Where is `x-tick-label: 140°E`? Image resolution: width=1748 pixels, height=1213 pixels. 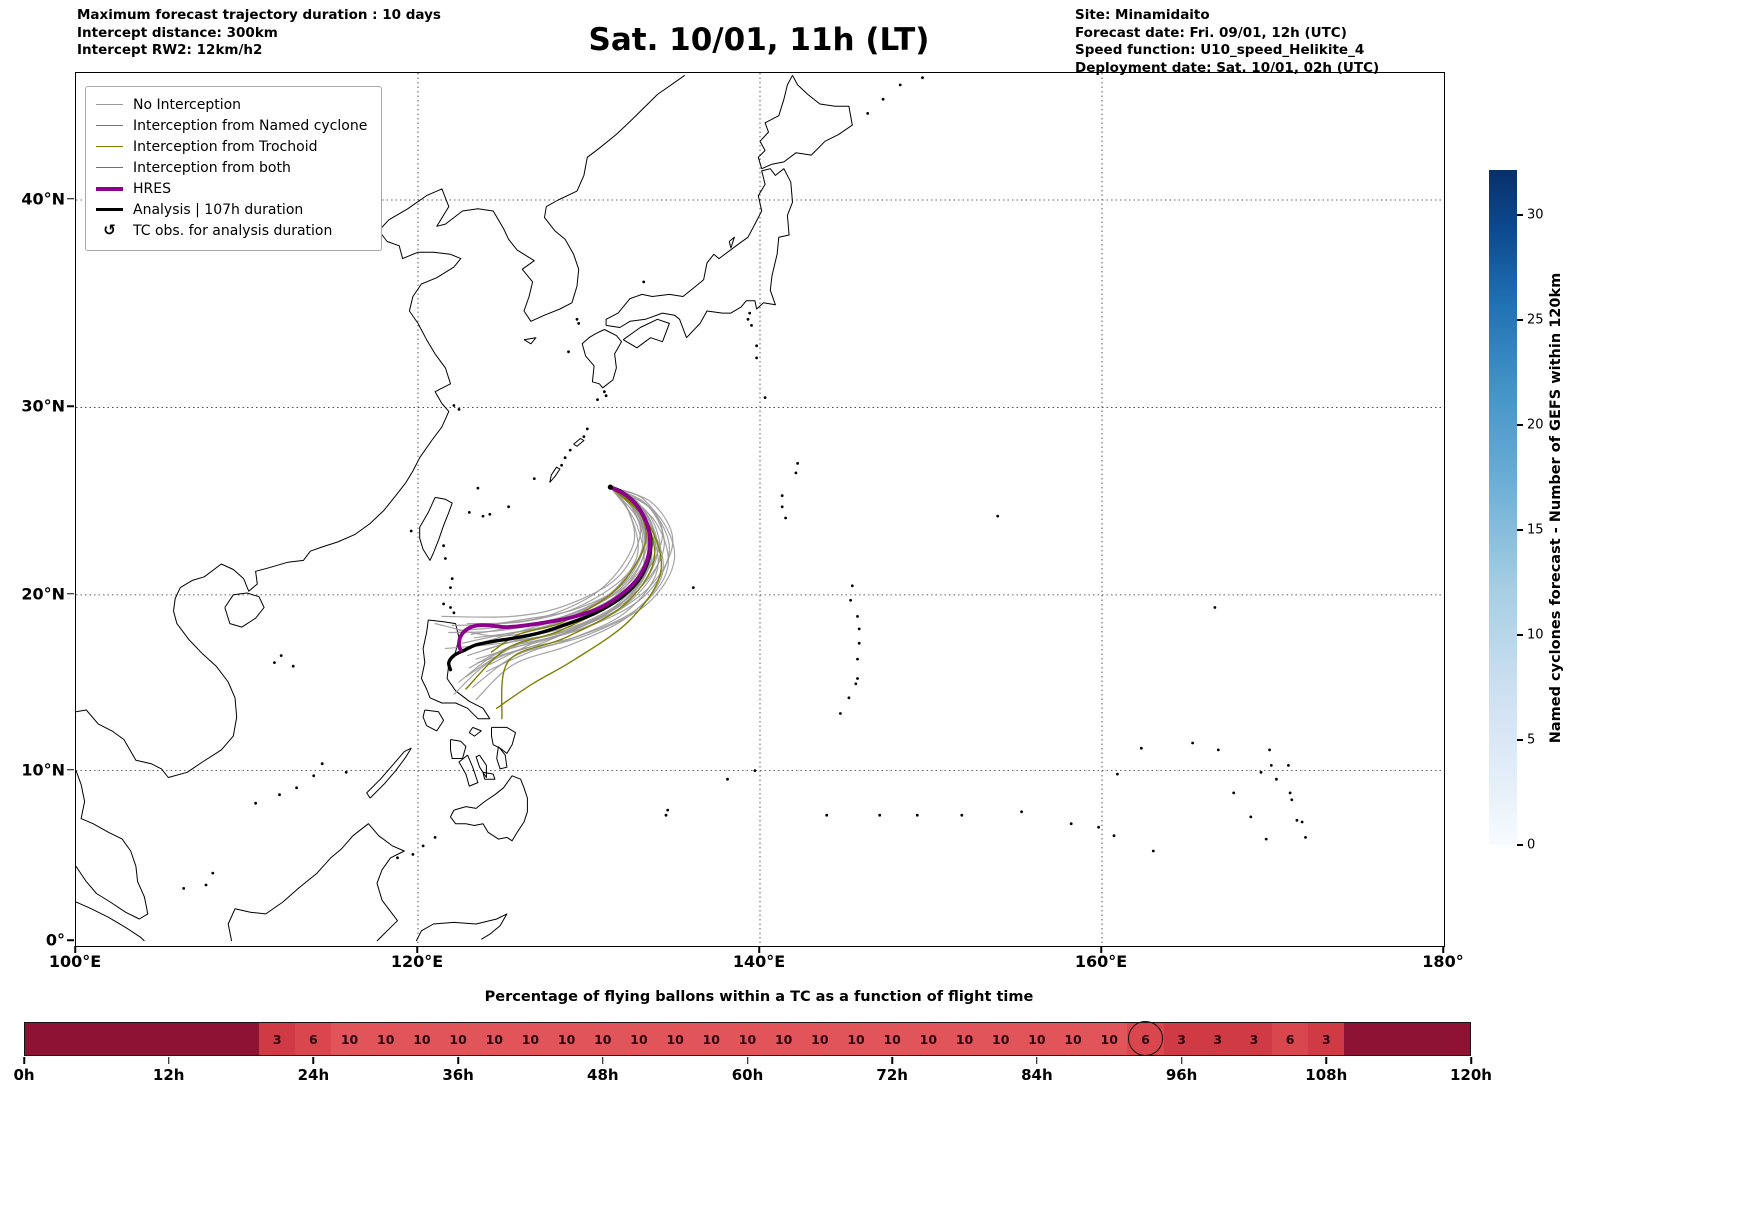
x-tick-label: 140°E is located at coordinates (759, 961).